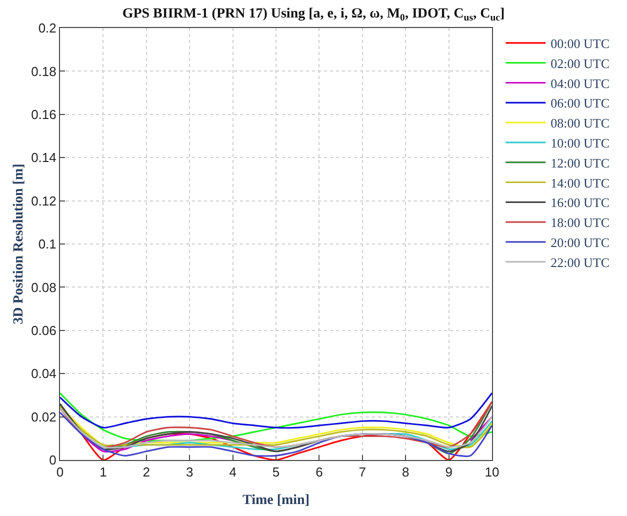 The width and height of the screenshot is (627, 516). Describe the element at coordinates (43, 114) in the screenshot. I see `y-tick-label: 0.16` at that location.